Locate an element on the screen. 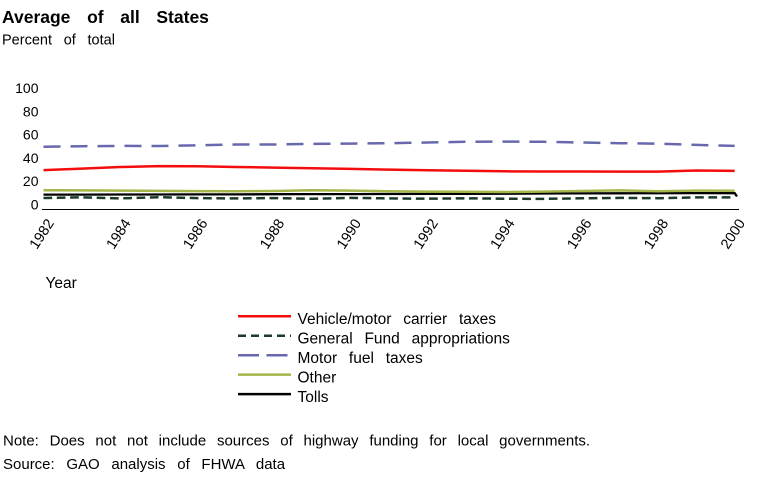 This screenshot has height=480, width=760. svg-text: Average of all States is located at coordinates (105, 17).